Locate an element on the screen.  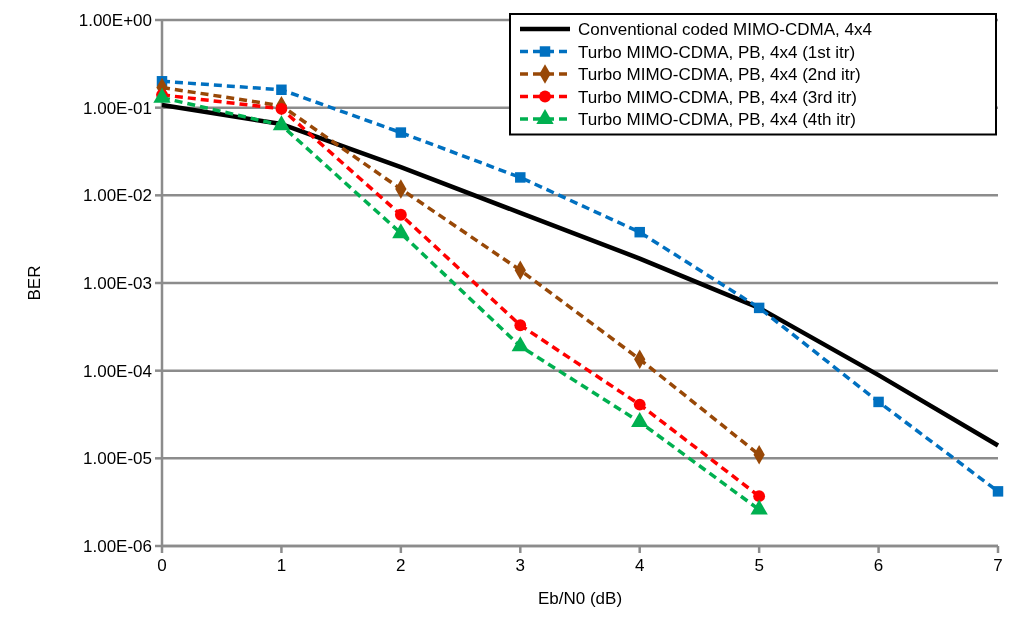
x-tick-label: 0 is located at coordinates (162, 565).